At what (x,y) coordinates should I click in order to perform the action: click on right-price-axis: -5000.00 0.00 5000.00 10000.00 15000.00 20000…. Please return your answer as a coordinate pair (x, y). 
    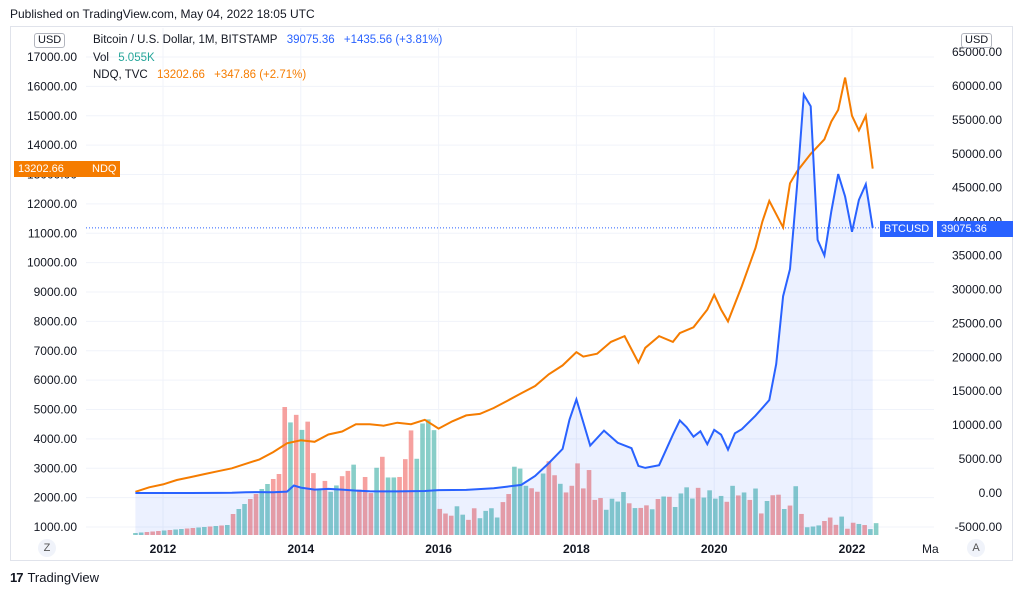
    Looking at the image, I should click on (977, 289).